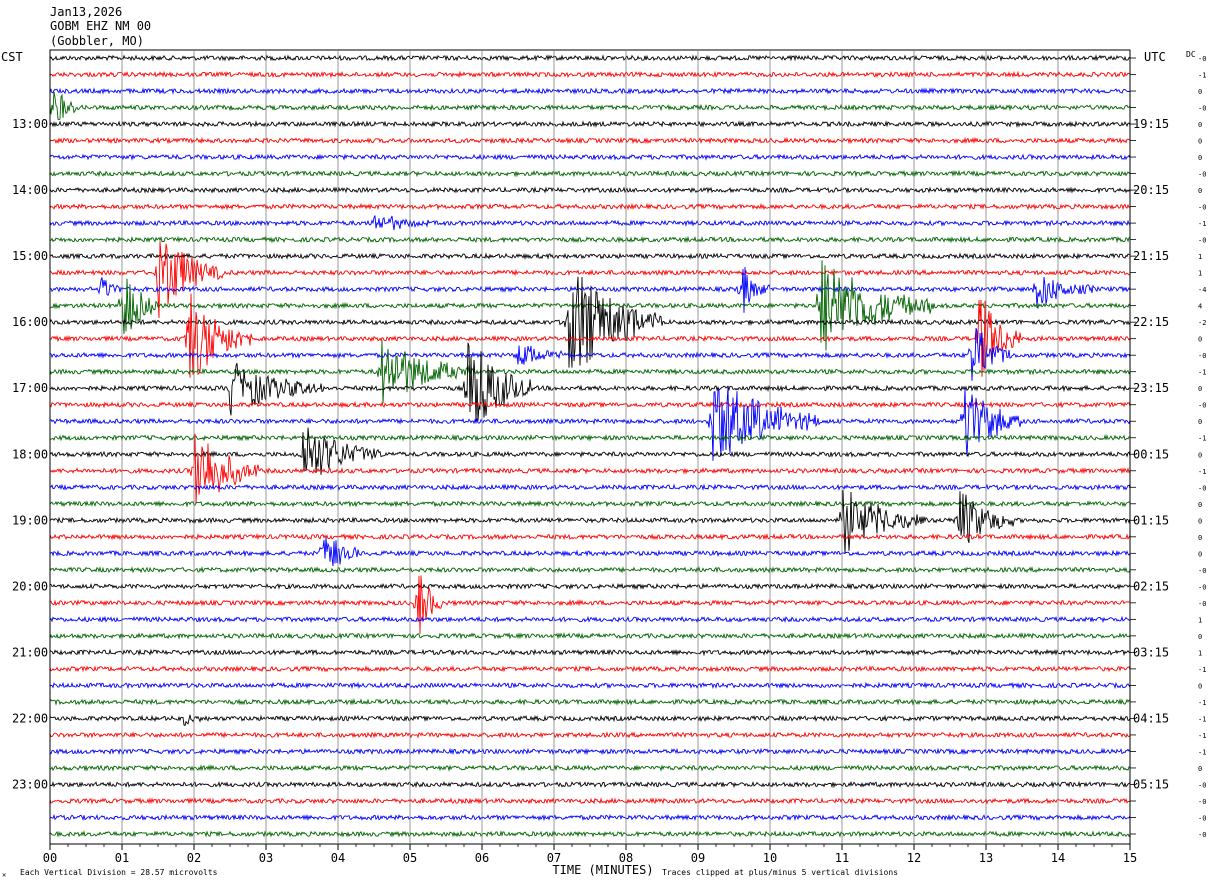 This screenshot has width=1210, height=886. I want to click on left-hour-label: 16:00, so click(30, 322).